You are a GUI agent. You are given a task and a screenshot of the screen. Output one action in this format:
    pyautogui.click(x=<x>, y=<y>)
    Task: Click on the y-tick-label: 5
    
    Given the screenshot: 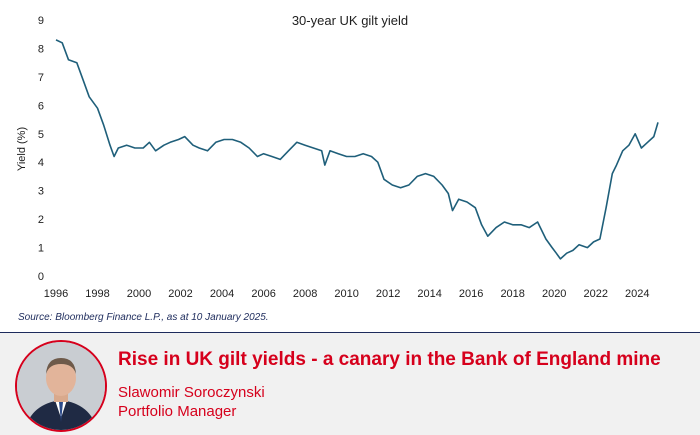 What is the action you would take?
    pyautogui.click(x=41, y=135)
    